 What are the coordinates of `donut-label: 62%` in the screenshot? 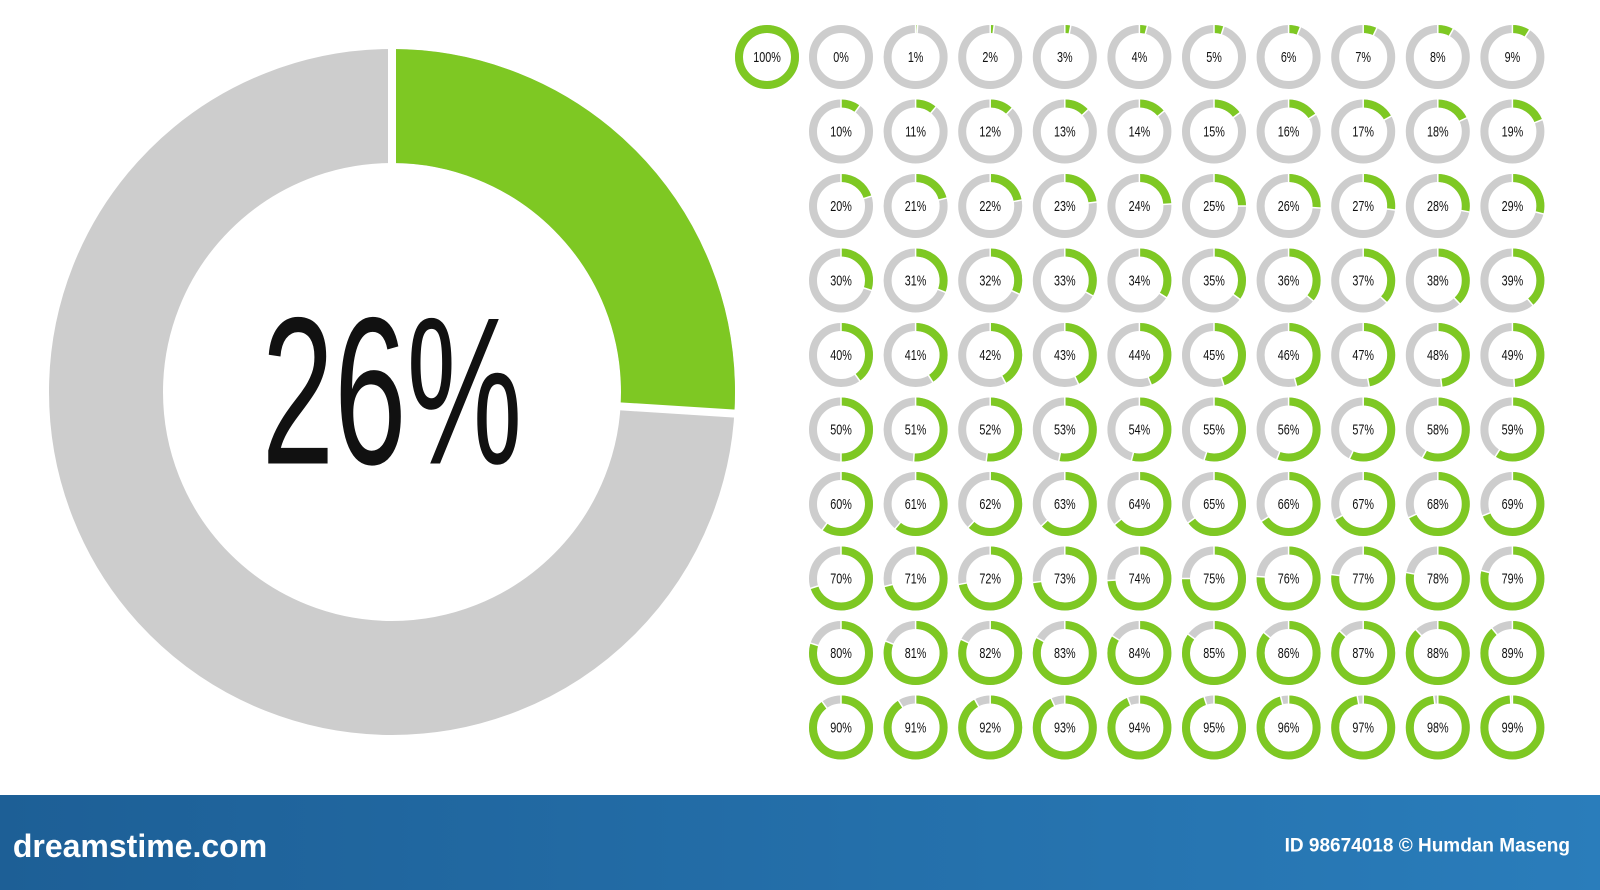 It's located at (990, 503).